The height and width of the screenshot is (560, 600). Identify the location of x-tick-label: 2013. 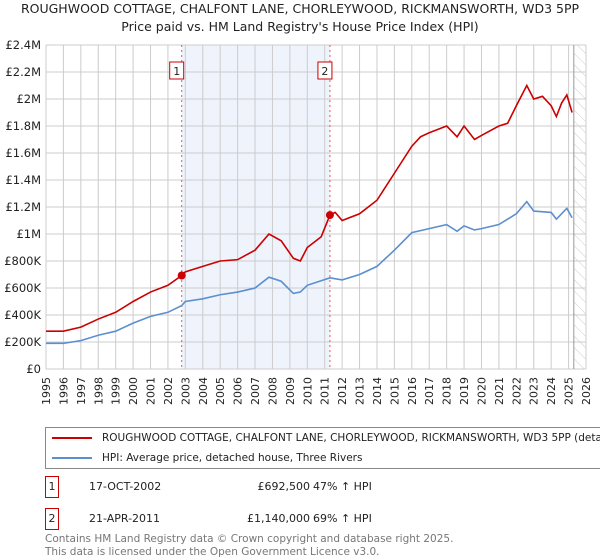
(360, 391).